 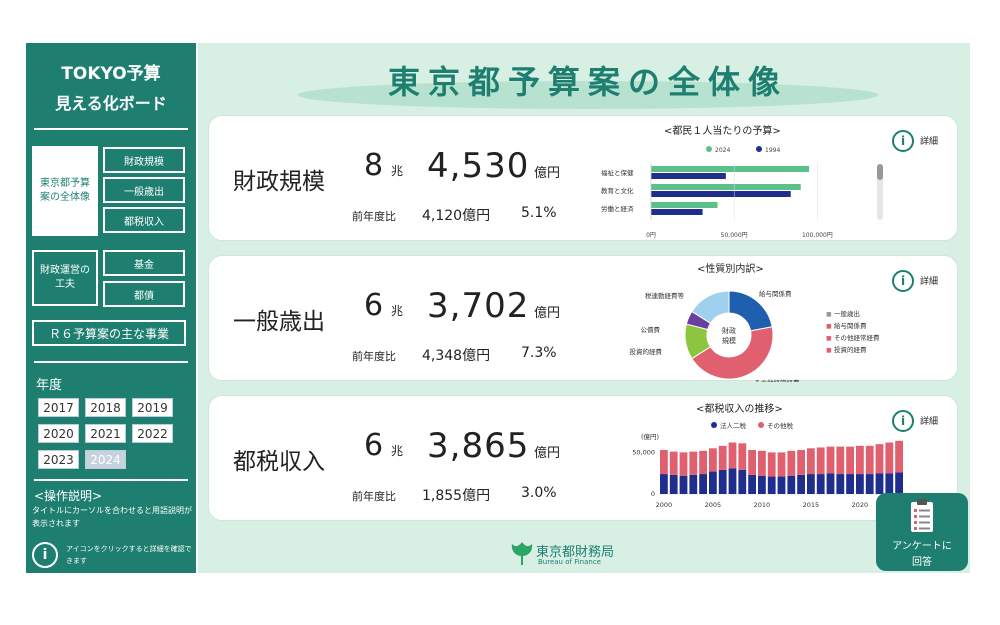 What do you see at coordinates (575, 552) in the screenshot?
I see `bureau-logo-jp: 東京都財務局` at bounding box center [575, 552].